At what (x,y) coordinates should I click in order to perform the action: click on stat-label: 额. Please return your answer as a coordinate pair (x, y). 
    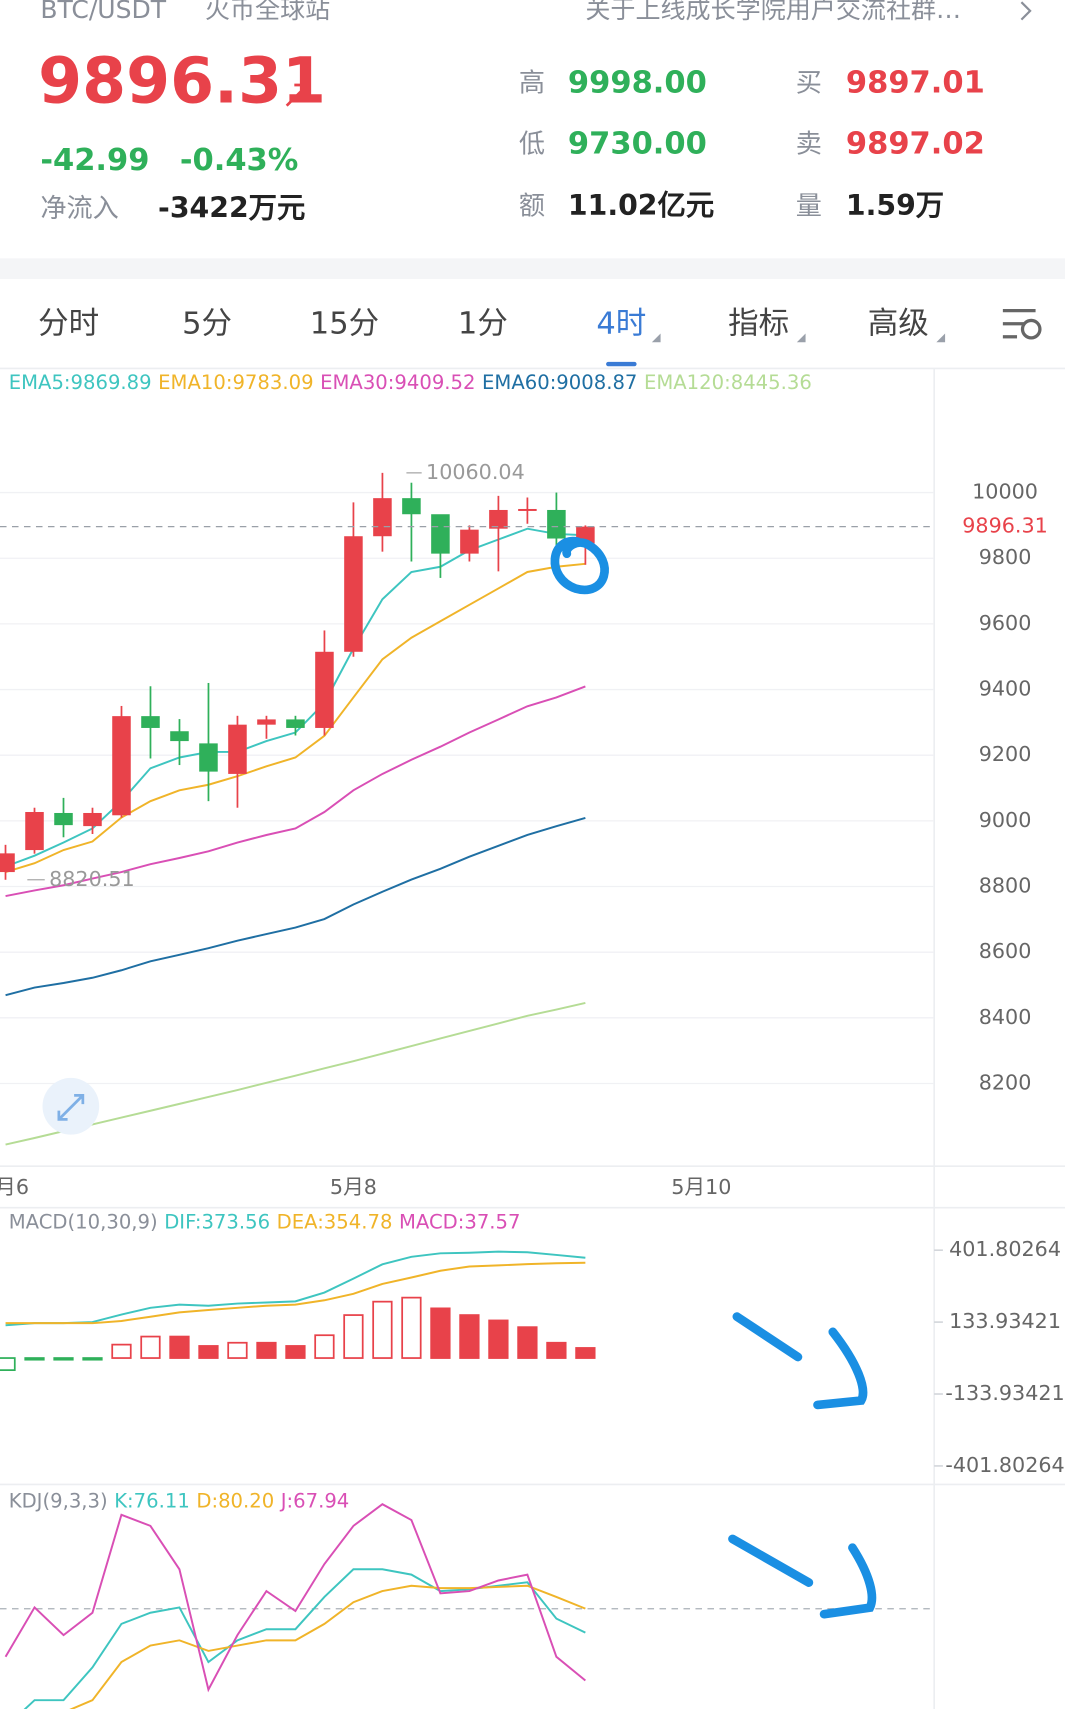
    Looking at the image, I should click on (532, 207).